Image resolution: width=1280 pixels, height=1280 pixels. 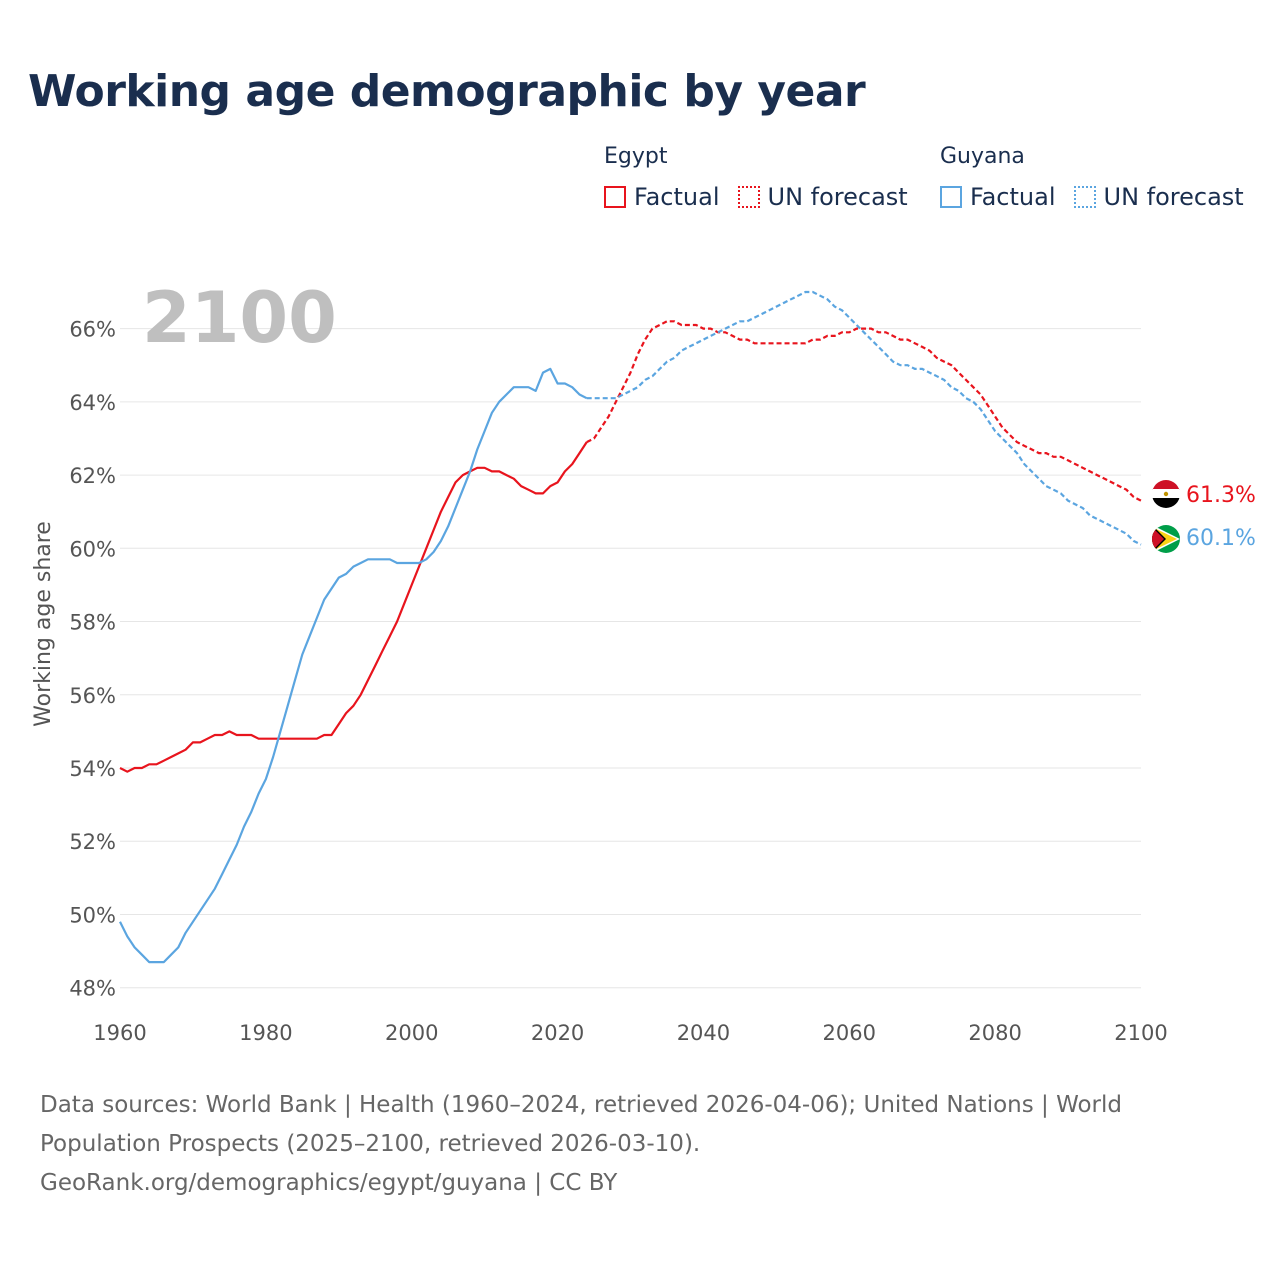 I want to click on guyana-end-value-label: 60.1%, so click(x=1221, y=538).